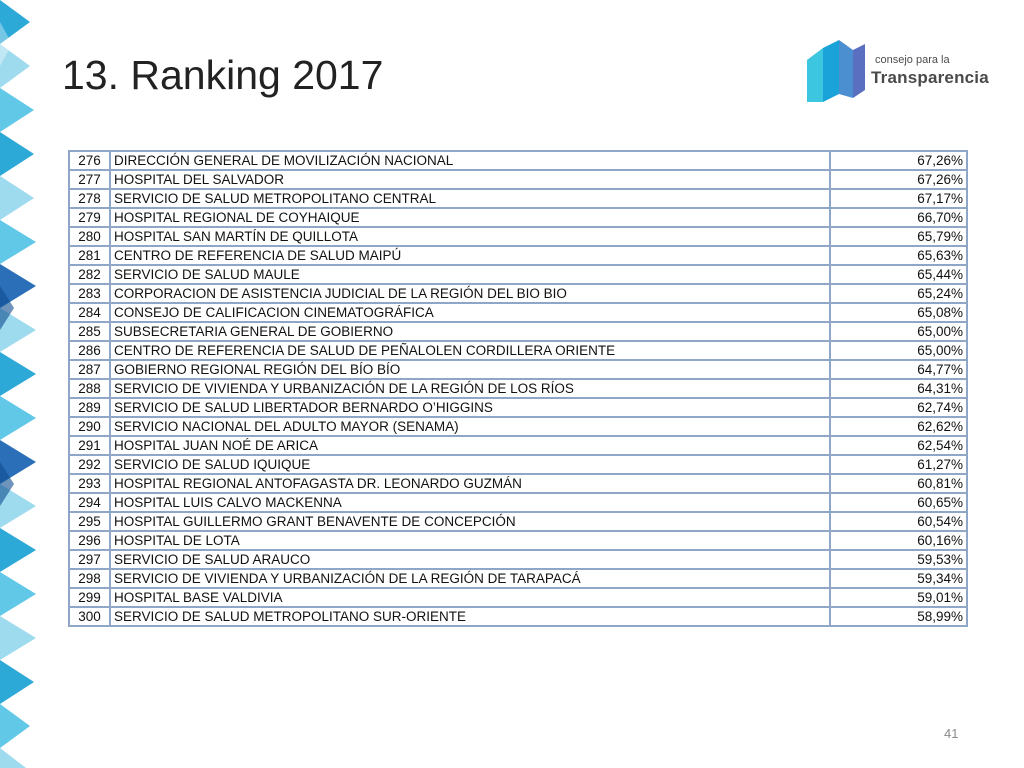 The image size is (1024, 768). Describe the element at coordinates (470, 445) in the screenshot. I see `institution-cell: HOSPITAL JUAN NOÉ DE ARICA` at that location.